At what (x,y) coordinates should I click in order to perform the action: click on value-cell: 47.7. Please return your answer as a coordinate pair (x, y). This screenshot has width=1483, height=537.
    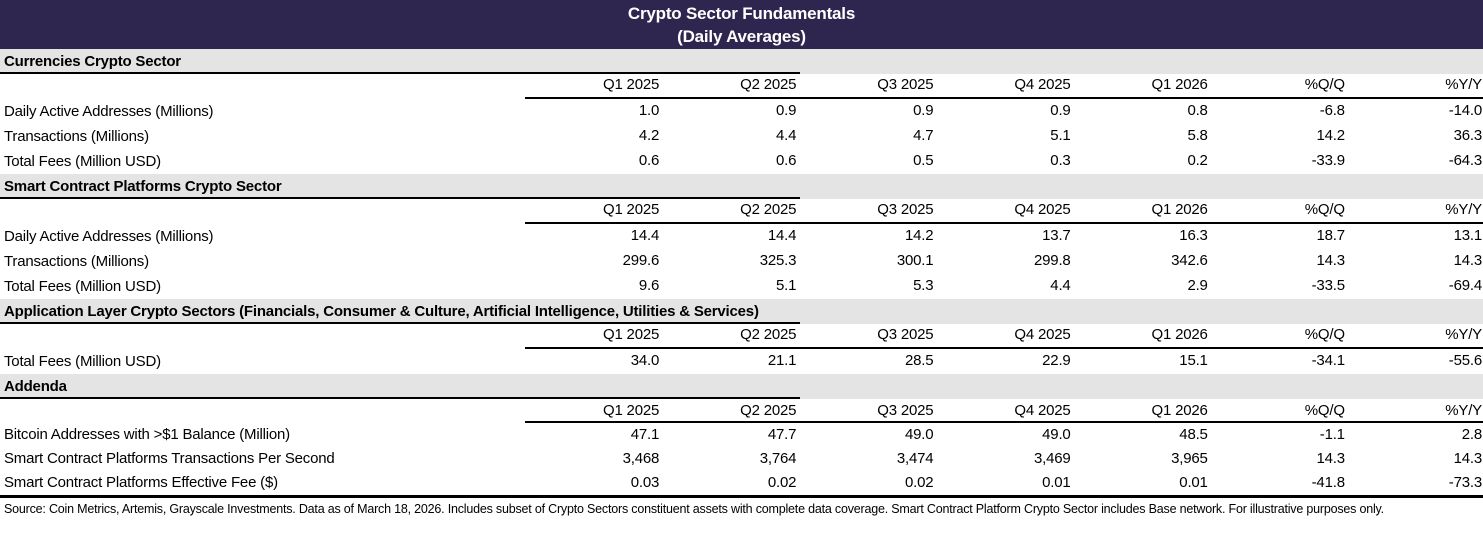
    Looking at the image, I should click on (782, 434).